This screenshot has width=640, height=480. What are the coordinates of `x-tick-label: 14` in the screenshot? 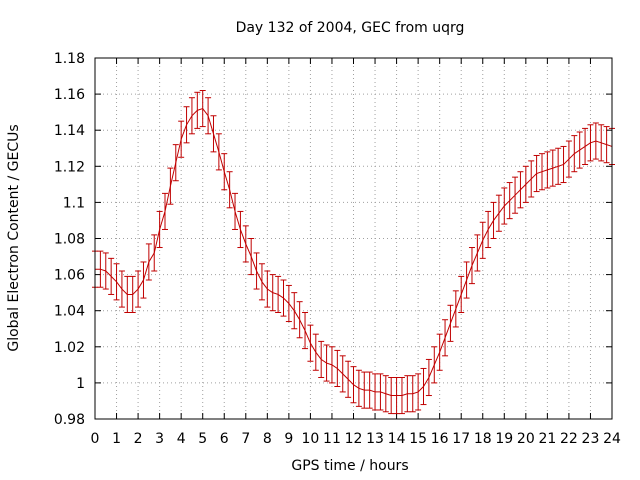 It's located at (397, 439).